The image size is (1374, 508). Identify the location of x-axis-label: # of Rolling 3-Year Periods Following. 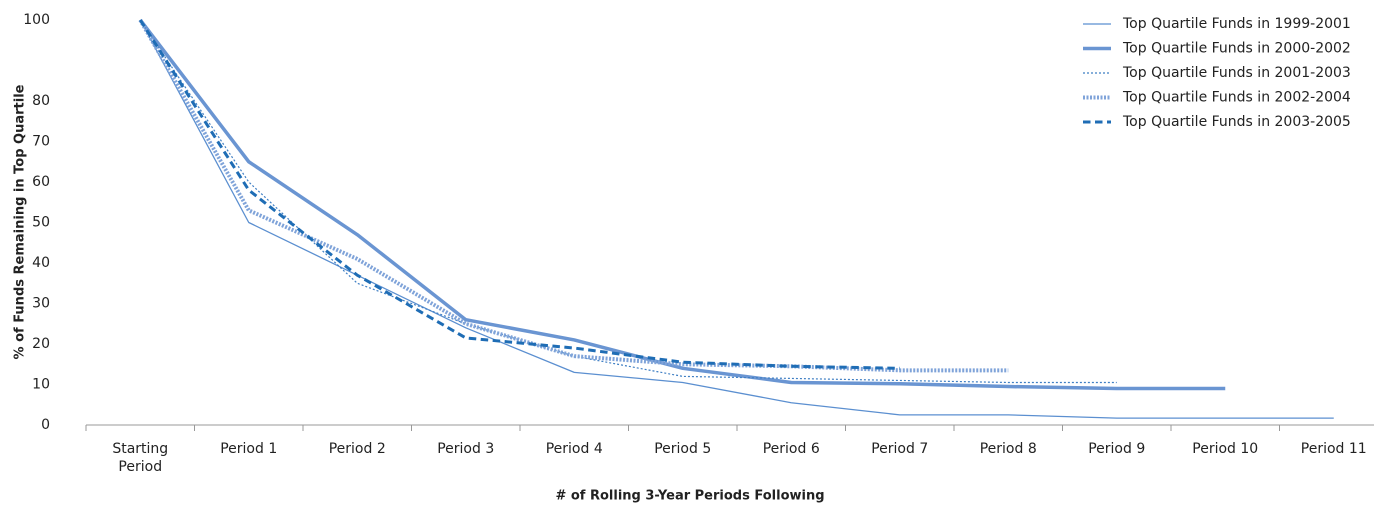
(689, 496).